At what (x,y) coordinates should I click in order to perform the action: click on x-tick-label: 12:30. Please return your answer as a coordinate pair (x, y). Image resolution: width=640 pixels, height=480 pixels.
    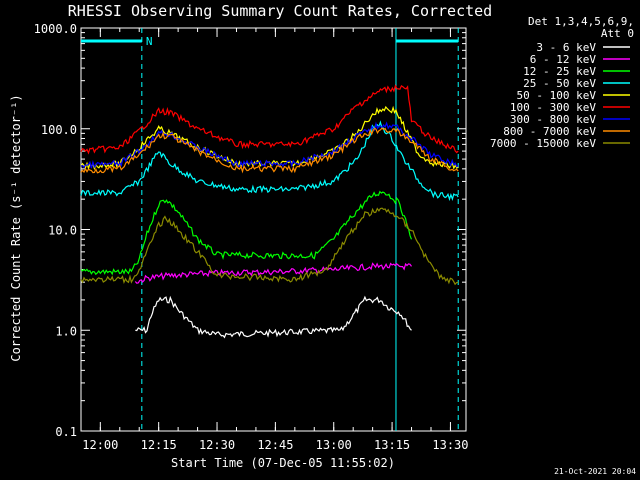
    Looking at the image, I should click on (217, 445).